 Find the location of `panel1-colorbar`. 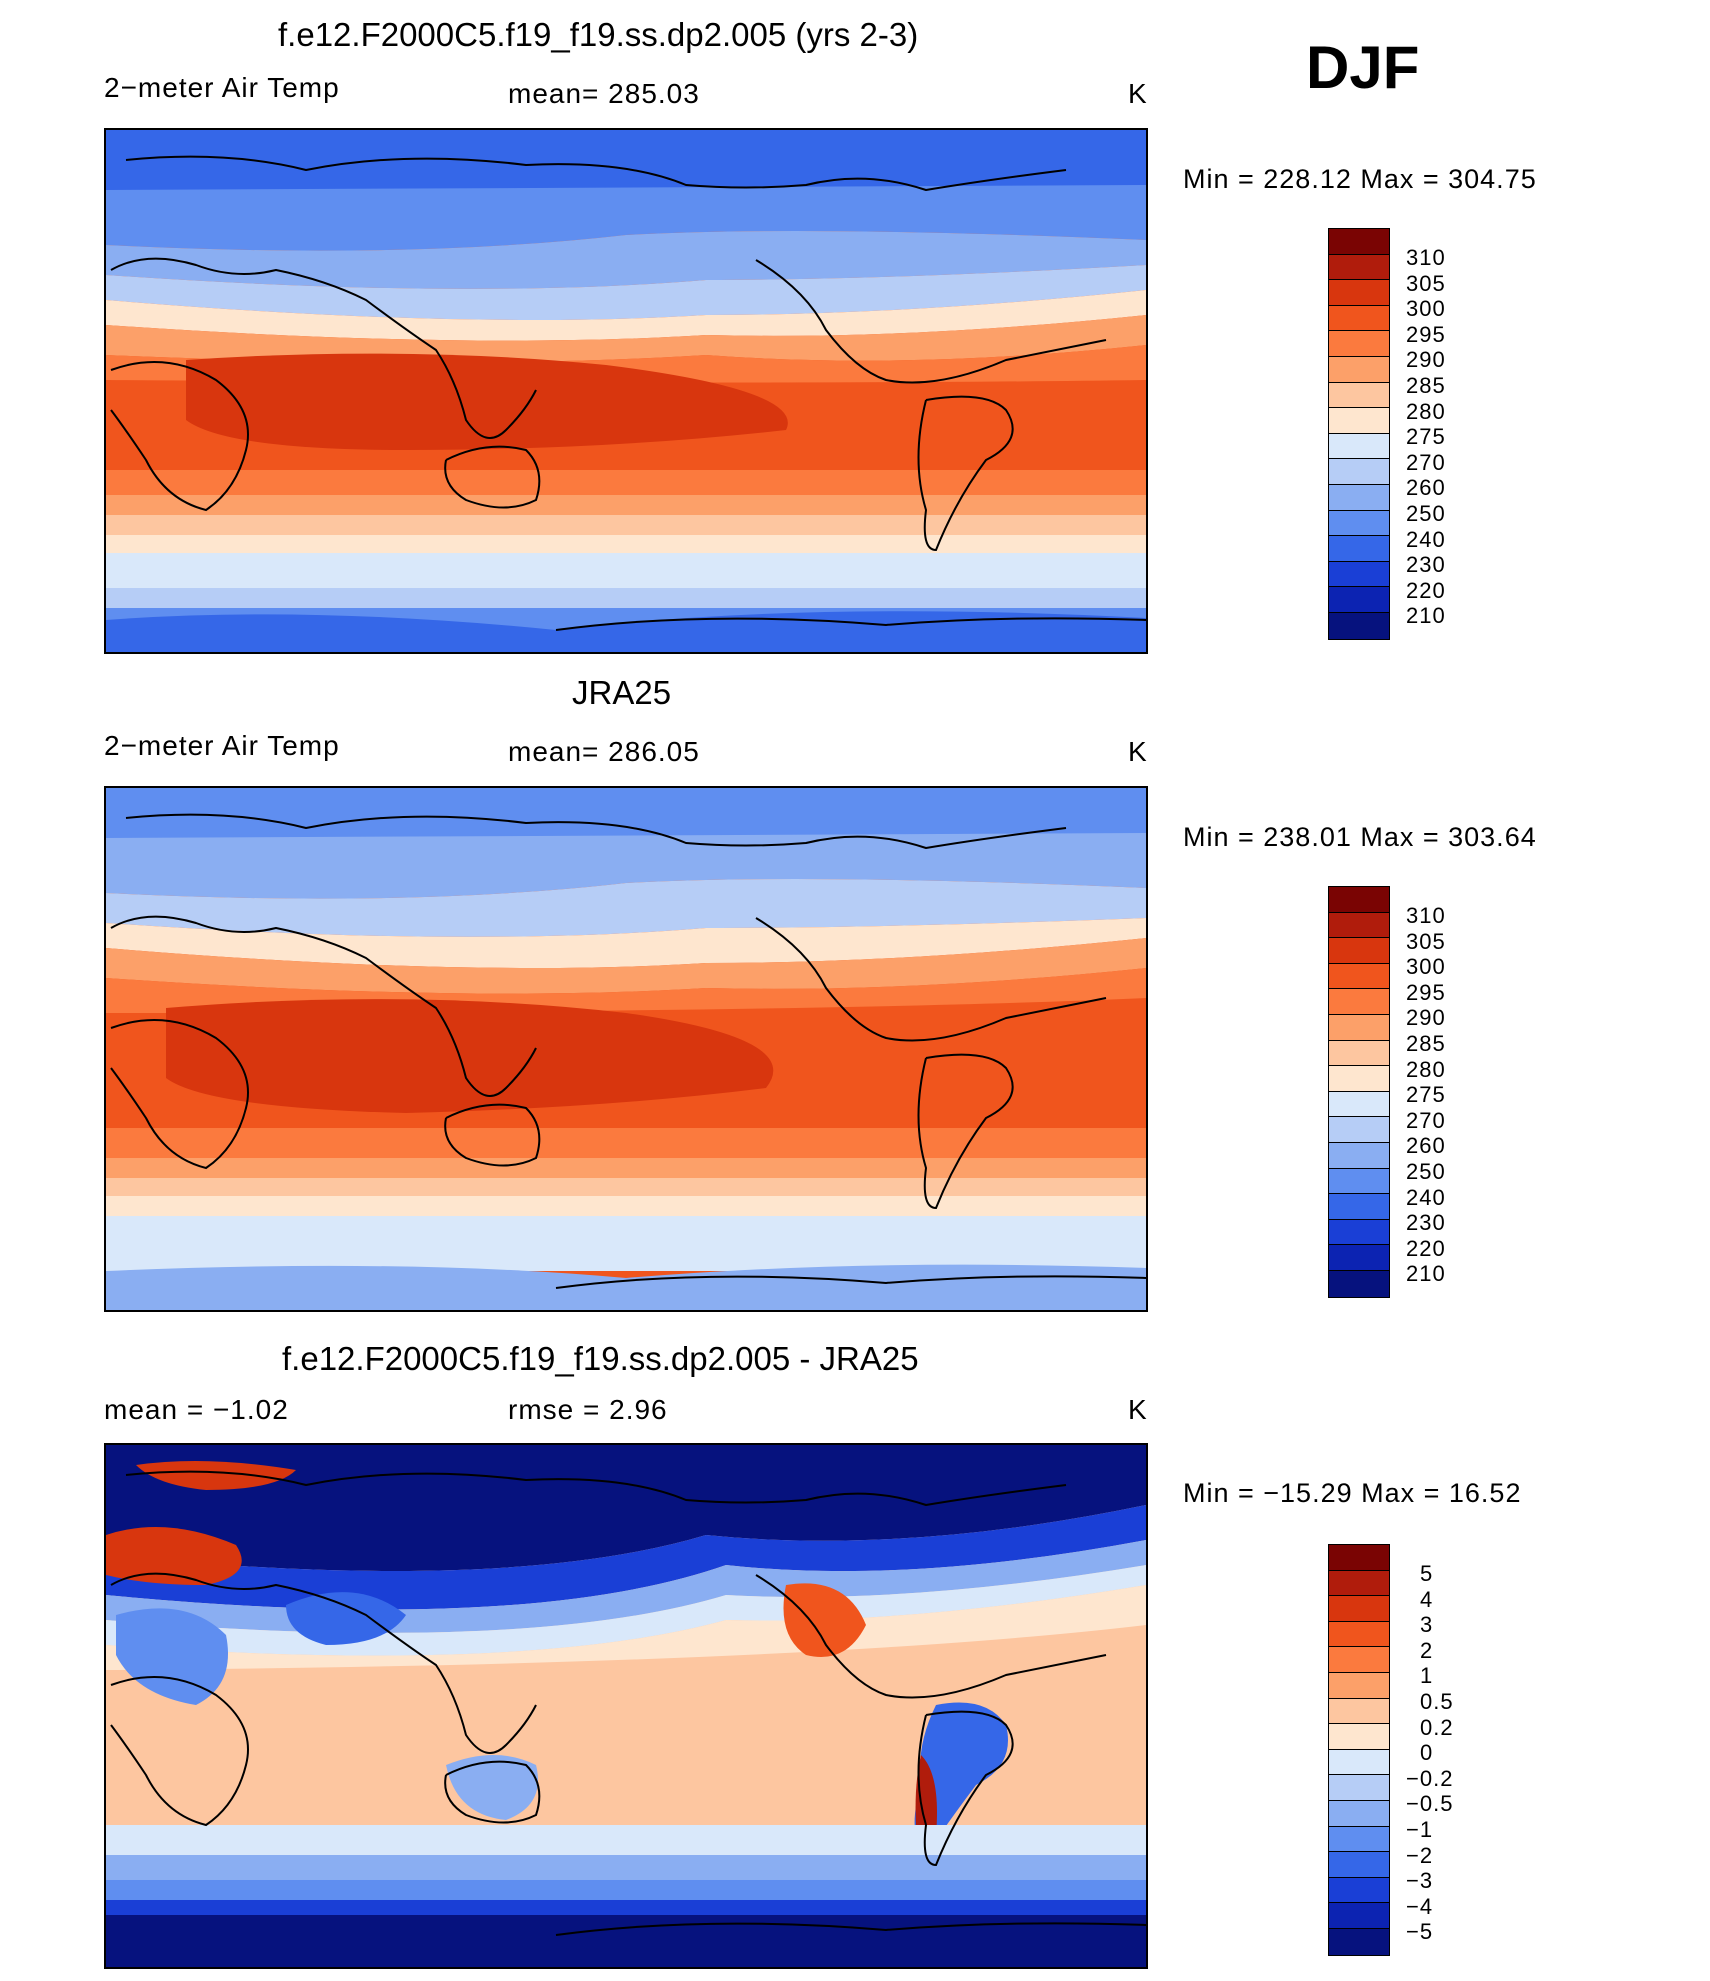

panel1-colorbar is located at coordinates (1359, 434).